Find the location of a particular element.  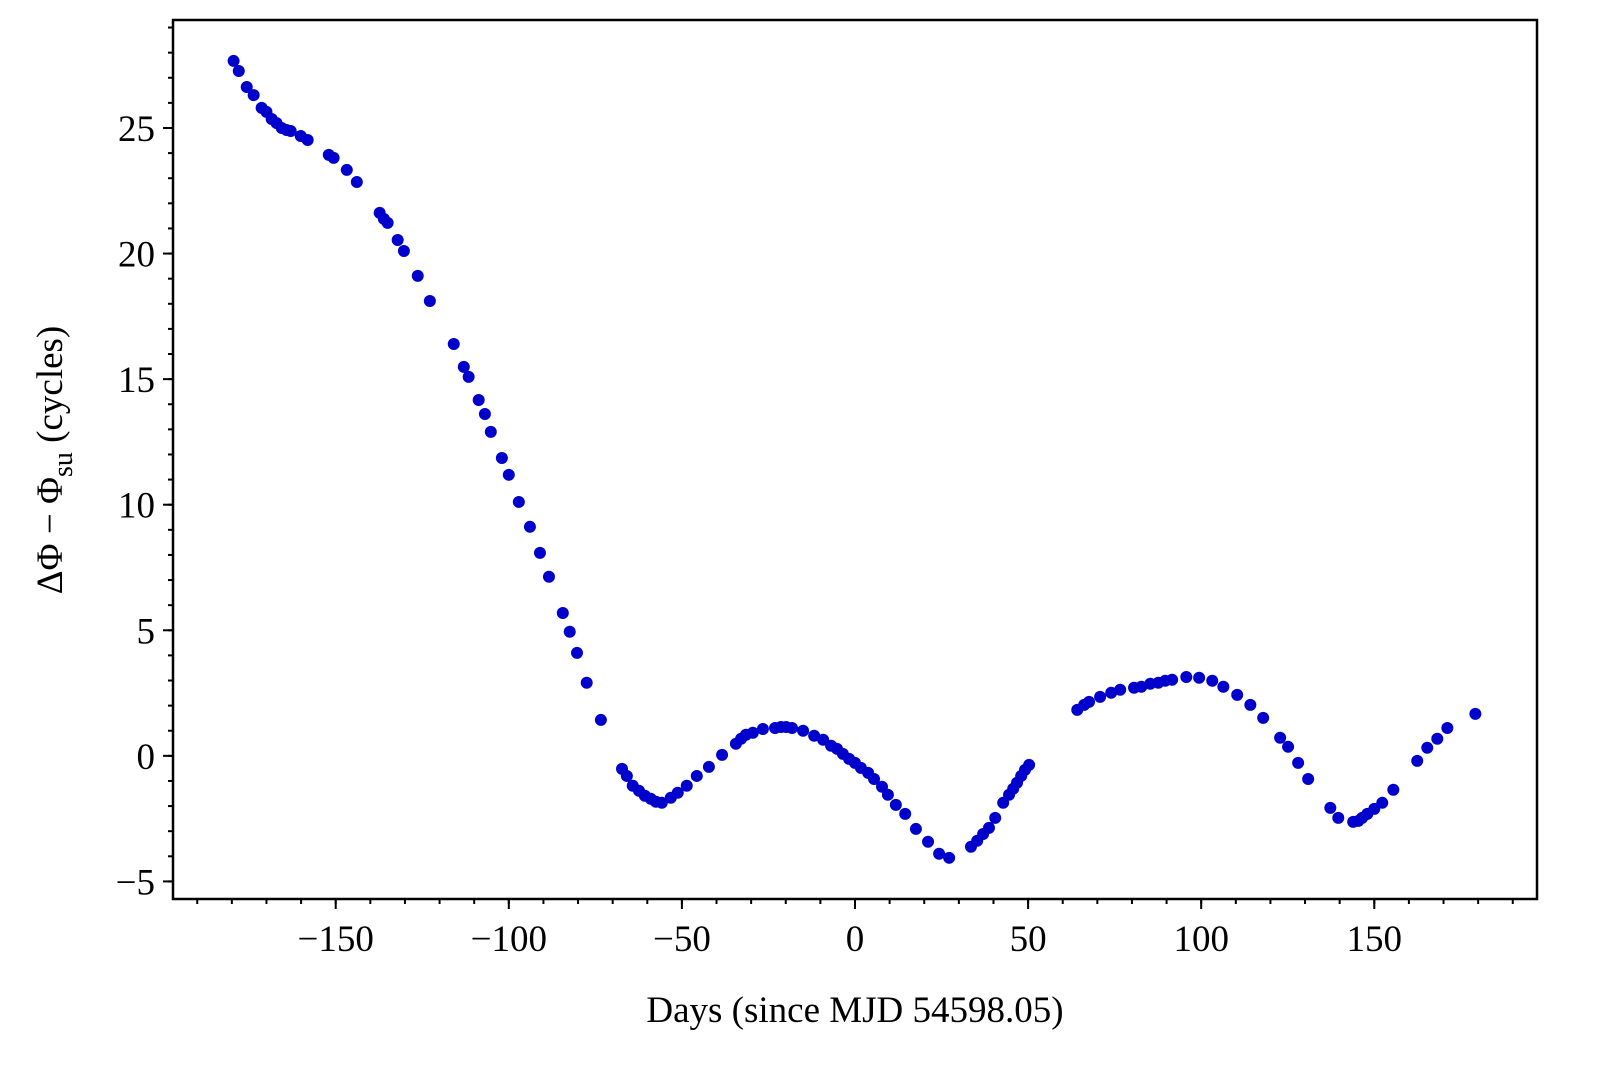

y-tick-label: 0 is located at coordinates (146, 757).